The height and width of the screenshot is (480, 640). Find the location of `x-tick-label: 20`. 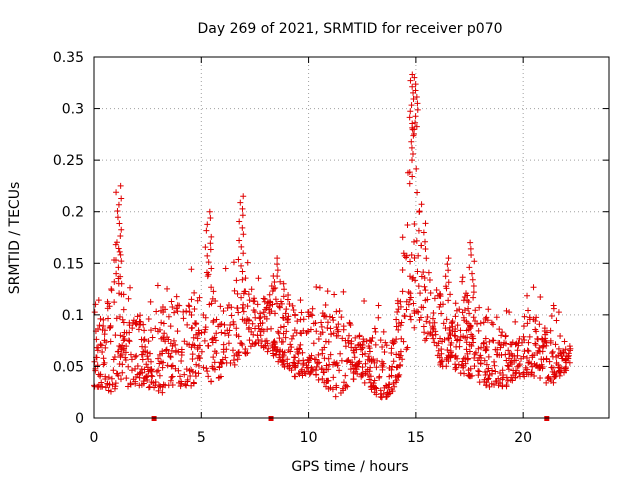

x-tick-label: 20 is located at coordinates (523, 438).